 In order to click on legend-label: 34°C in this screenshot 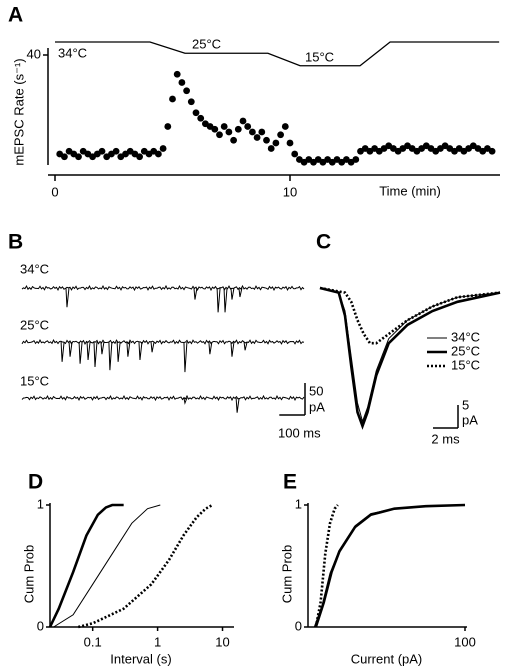, I will do `click(465, 336)`.